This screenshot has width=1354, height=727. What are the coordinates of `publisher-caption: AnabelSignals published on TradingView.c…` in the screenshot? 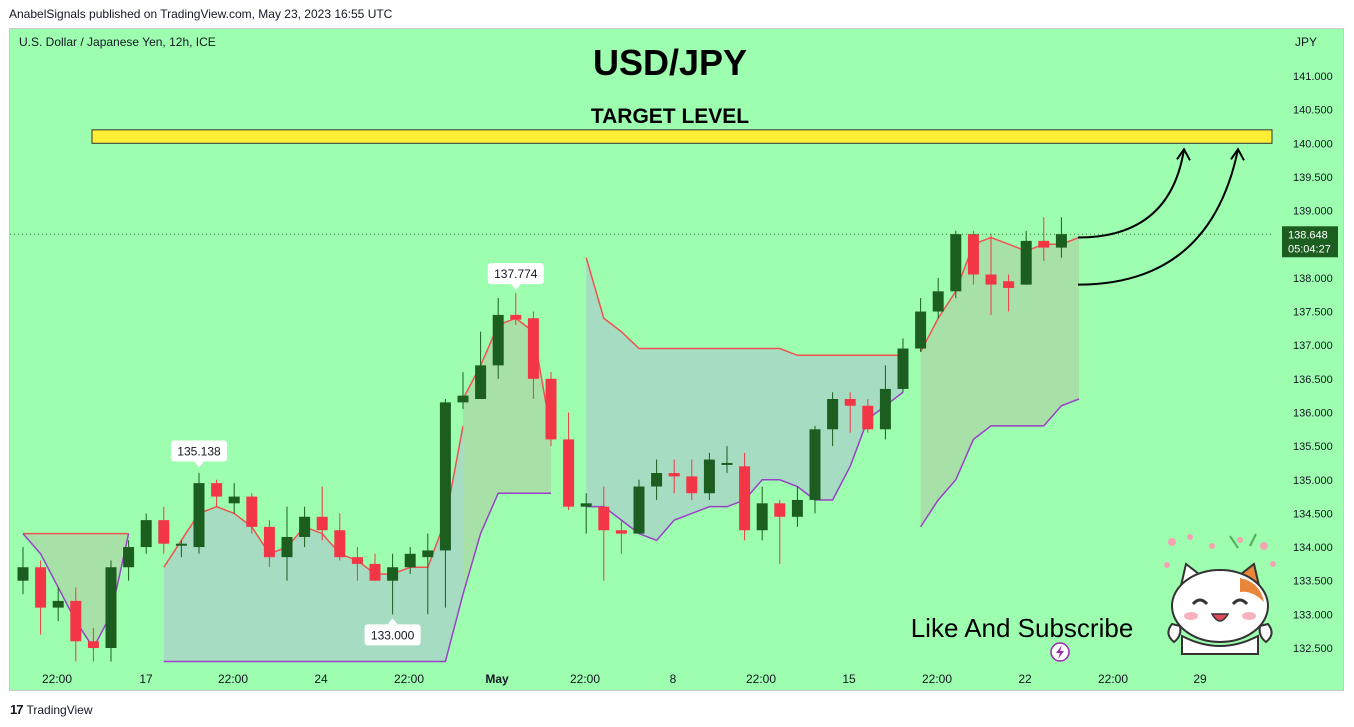 It's located at (201, 14).